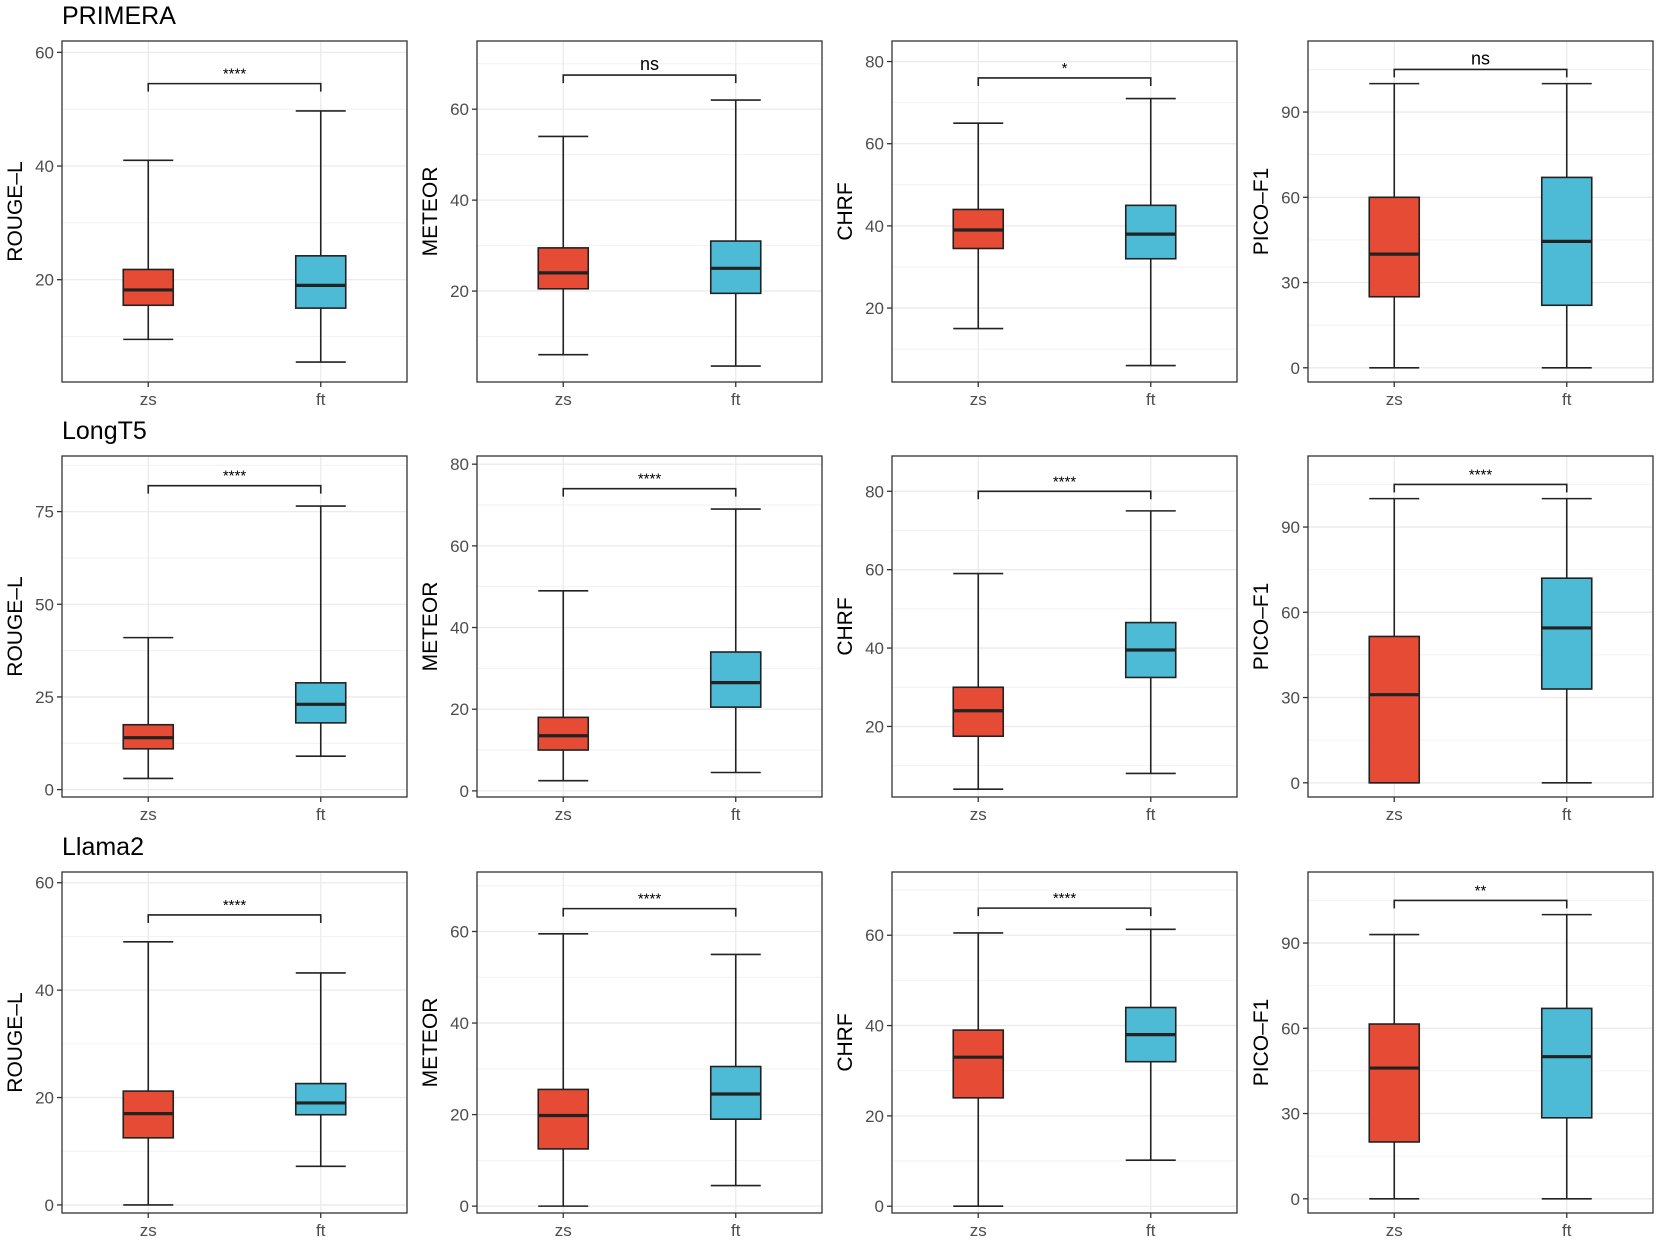 The height and width of the screenshot is (1246, 1661). I want to click on chart-panel: ns 0 30 60 90 zs ft PICO–F1, so click(1452, 224).